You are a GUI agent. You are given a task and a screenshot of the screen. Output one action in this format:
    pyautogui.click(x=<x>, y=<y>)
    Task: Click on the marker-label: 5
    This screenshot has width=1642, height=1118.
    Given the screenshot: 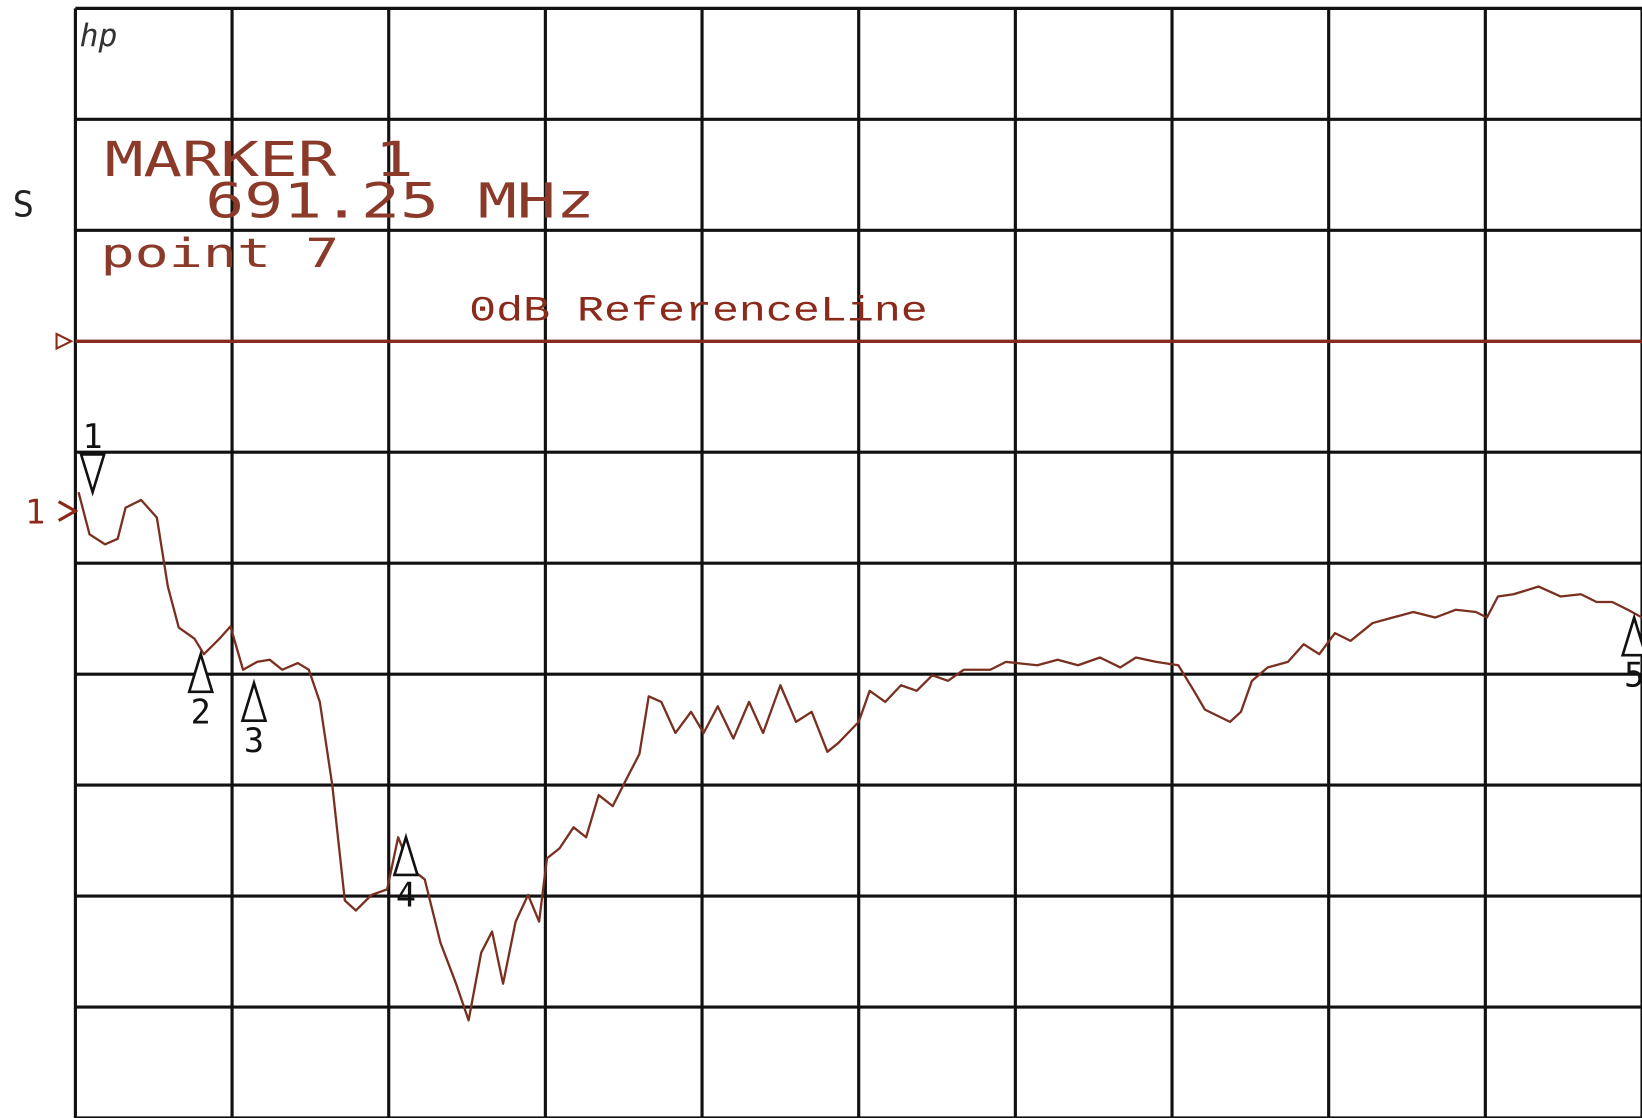 What is the action you would take?
    pyautogui.click(x=1633, y=675)
    